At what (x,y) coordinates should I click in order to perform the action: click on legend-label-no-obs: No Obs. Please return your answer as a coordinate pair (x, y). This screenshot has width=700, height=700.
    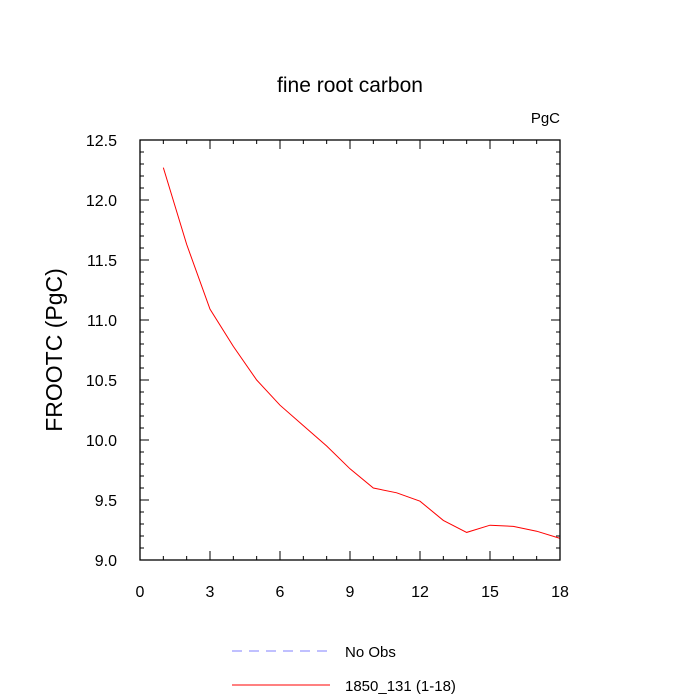
    Looking at the image, I should click on (370, 652).